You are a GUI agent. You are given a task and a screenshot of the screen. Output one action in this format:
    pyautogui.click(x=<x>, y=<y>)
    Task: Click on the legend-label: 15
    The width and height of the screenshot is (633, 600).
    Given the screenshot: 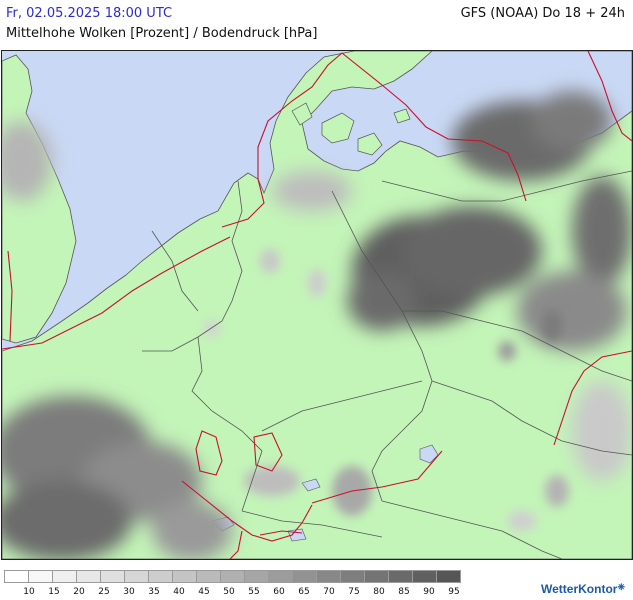 What is the action you would take?
    pyautogui.click(x=54, y=592)
    